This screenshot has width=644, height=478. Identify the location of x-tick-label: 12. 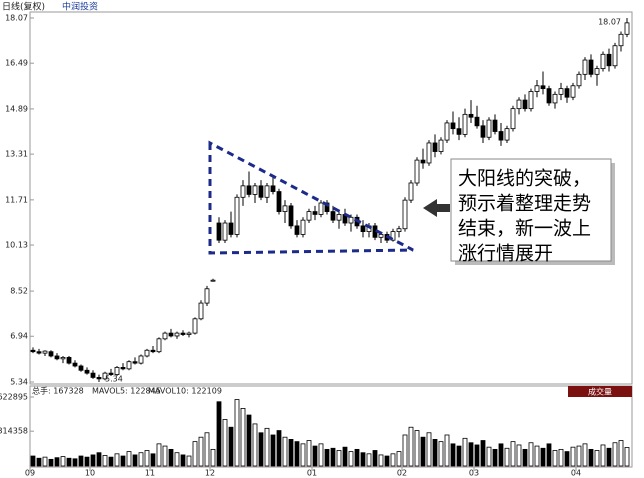
(210, 473).